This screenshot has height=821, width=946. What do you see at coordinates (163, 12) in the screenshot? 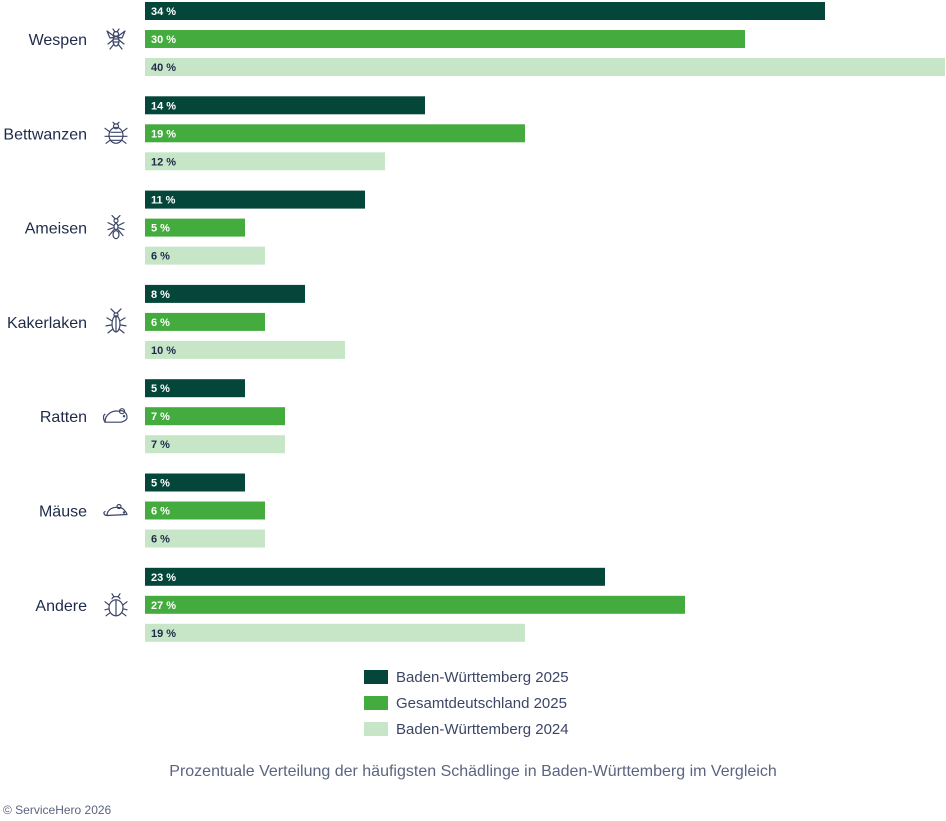
I see `bar-value-label: 34 %` at bounding box center [163, 12].